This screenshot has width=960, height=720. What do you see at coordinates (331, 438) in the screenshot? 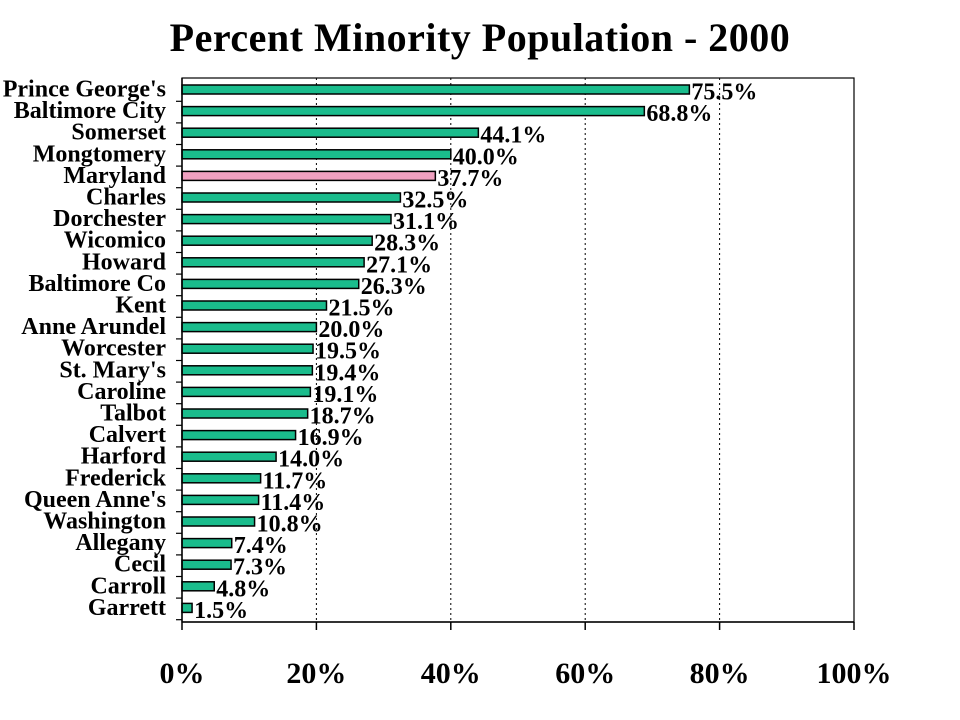
I see `value-label: 16.9%` at bounding box center [331, 438].